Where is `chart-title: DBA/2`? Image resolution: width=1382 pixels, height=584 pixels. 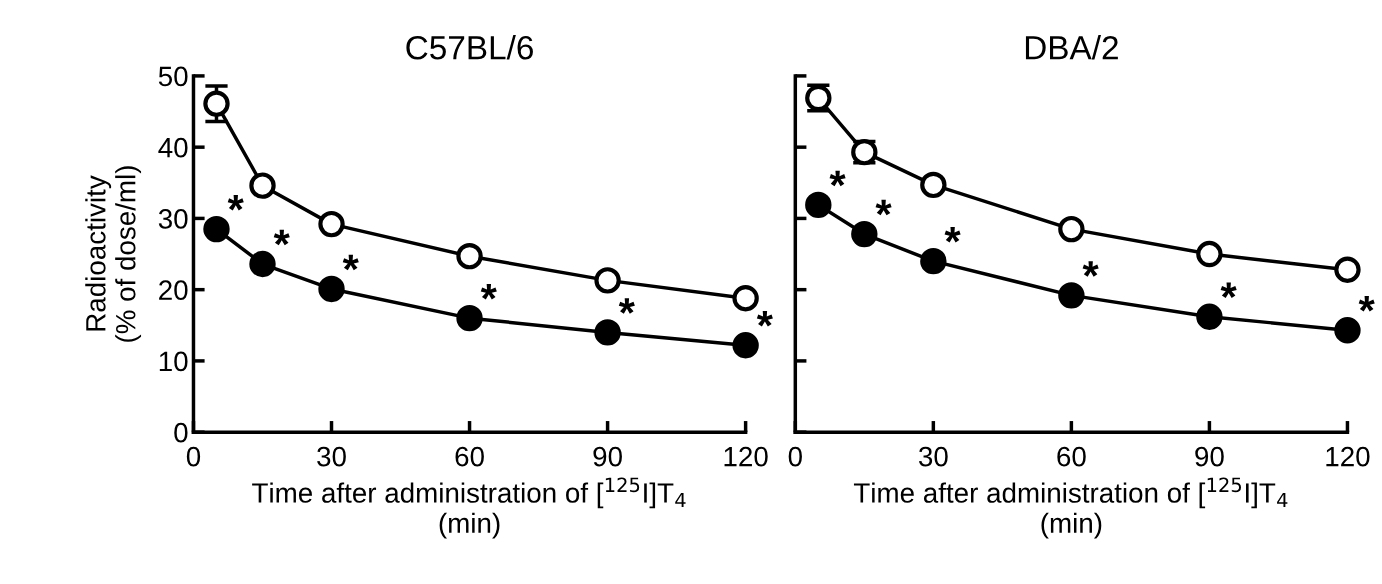
chart-title: DBA/2 is located at coordinates (1071, 47).